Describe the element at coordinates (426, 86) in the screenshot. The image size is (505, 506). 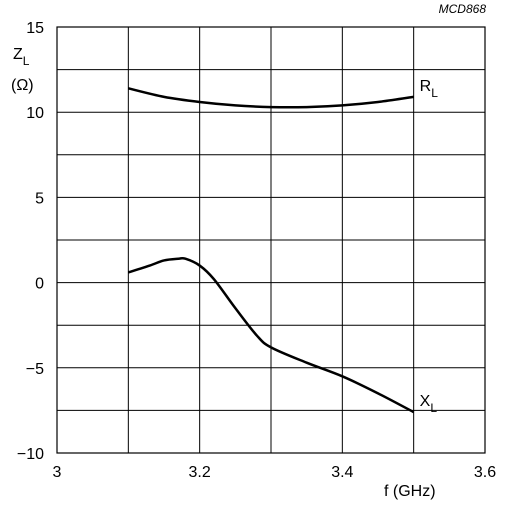
I see `series-label-main: R` at that location.